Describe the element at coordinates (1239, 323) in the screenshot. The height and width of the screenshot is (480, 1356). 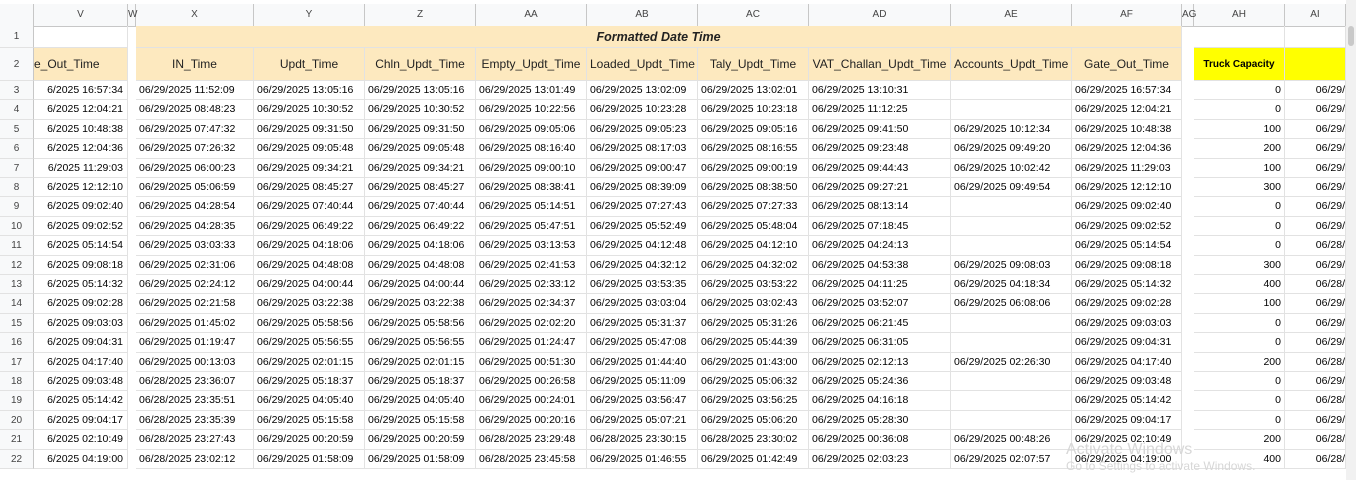
I see `cell-ah-15: 0` at that location.